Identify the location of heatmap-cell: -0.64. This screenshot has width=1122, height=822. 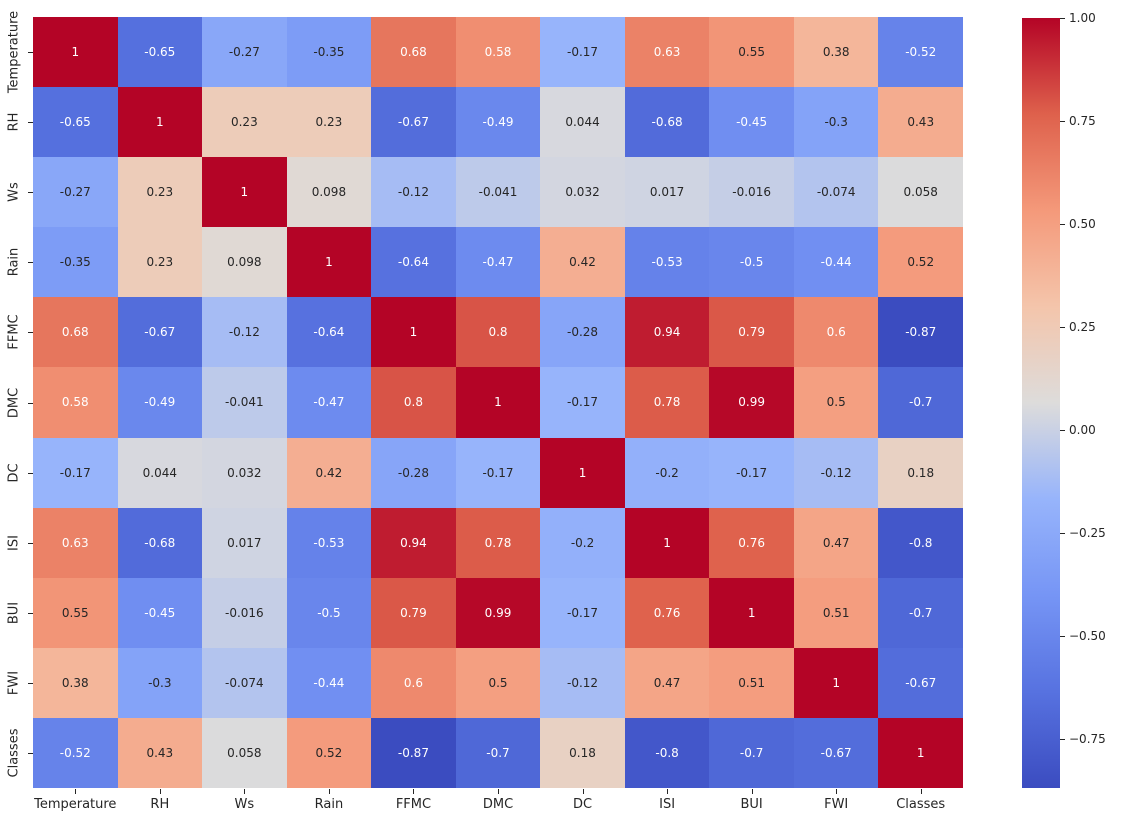
(329, 332).